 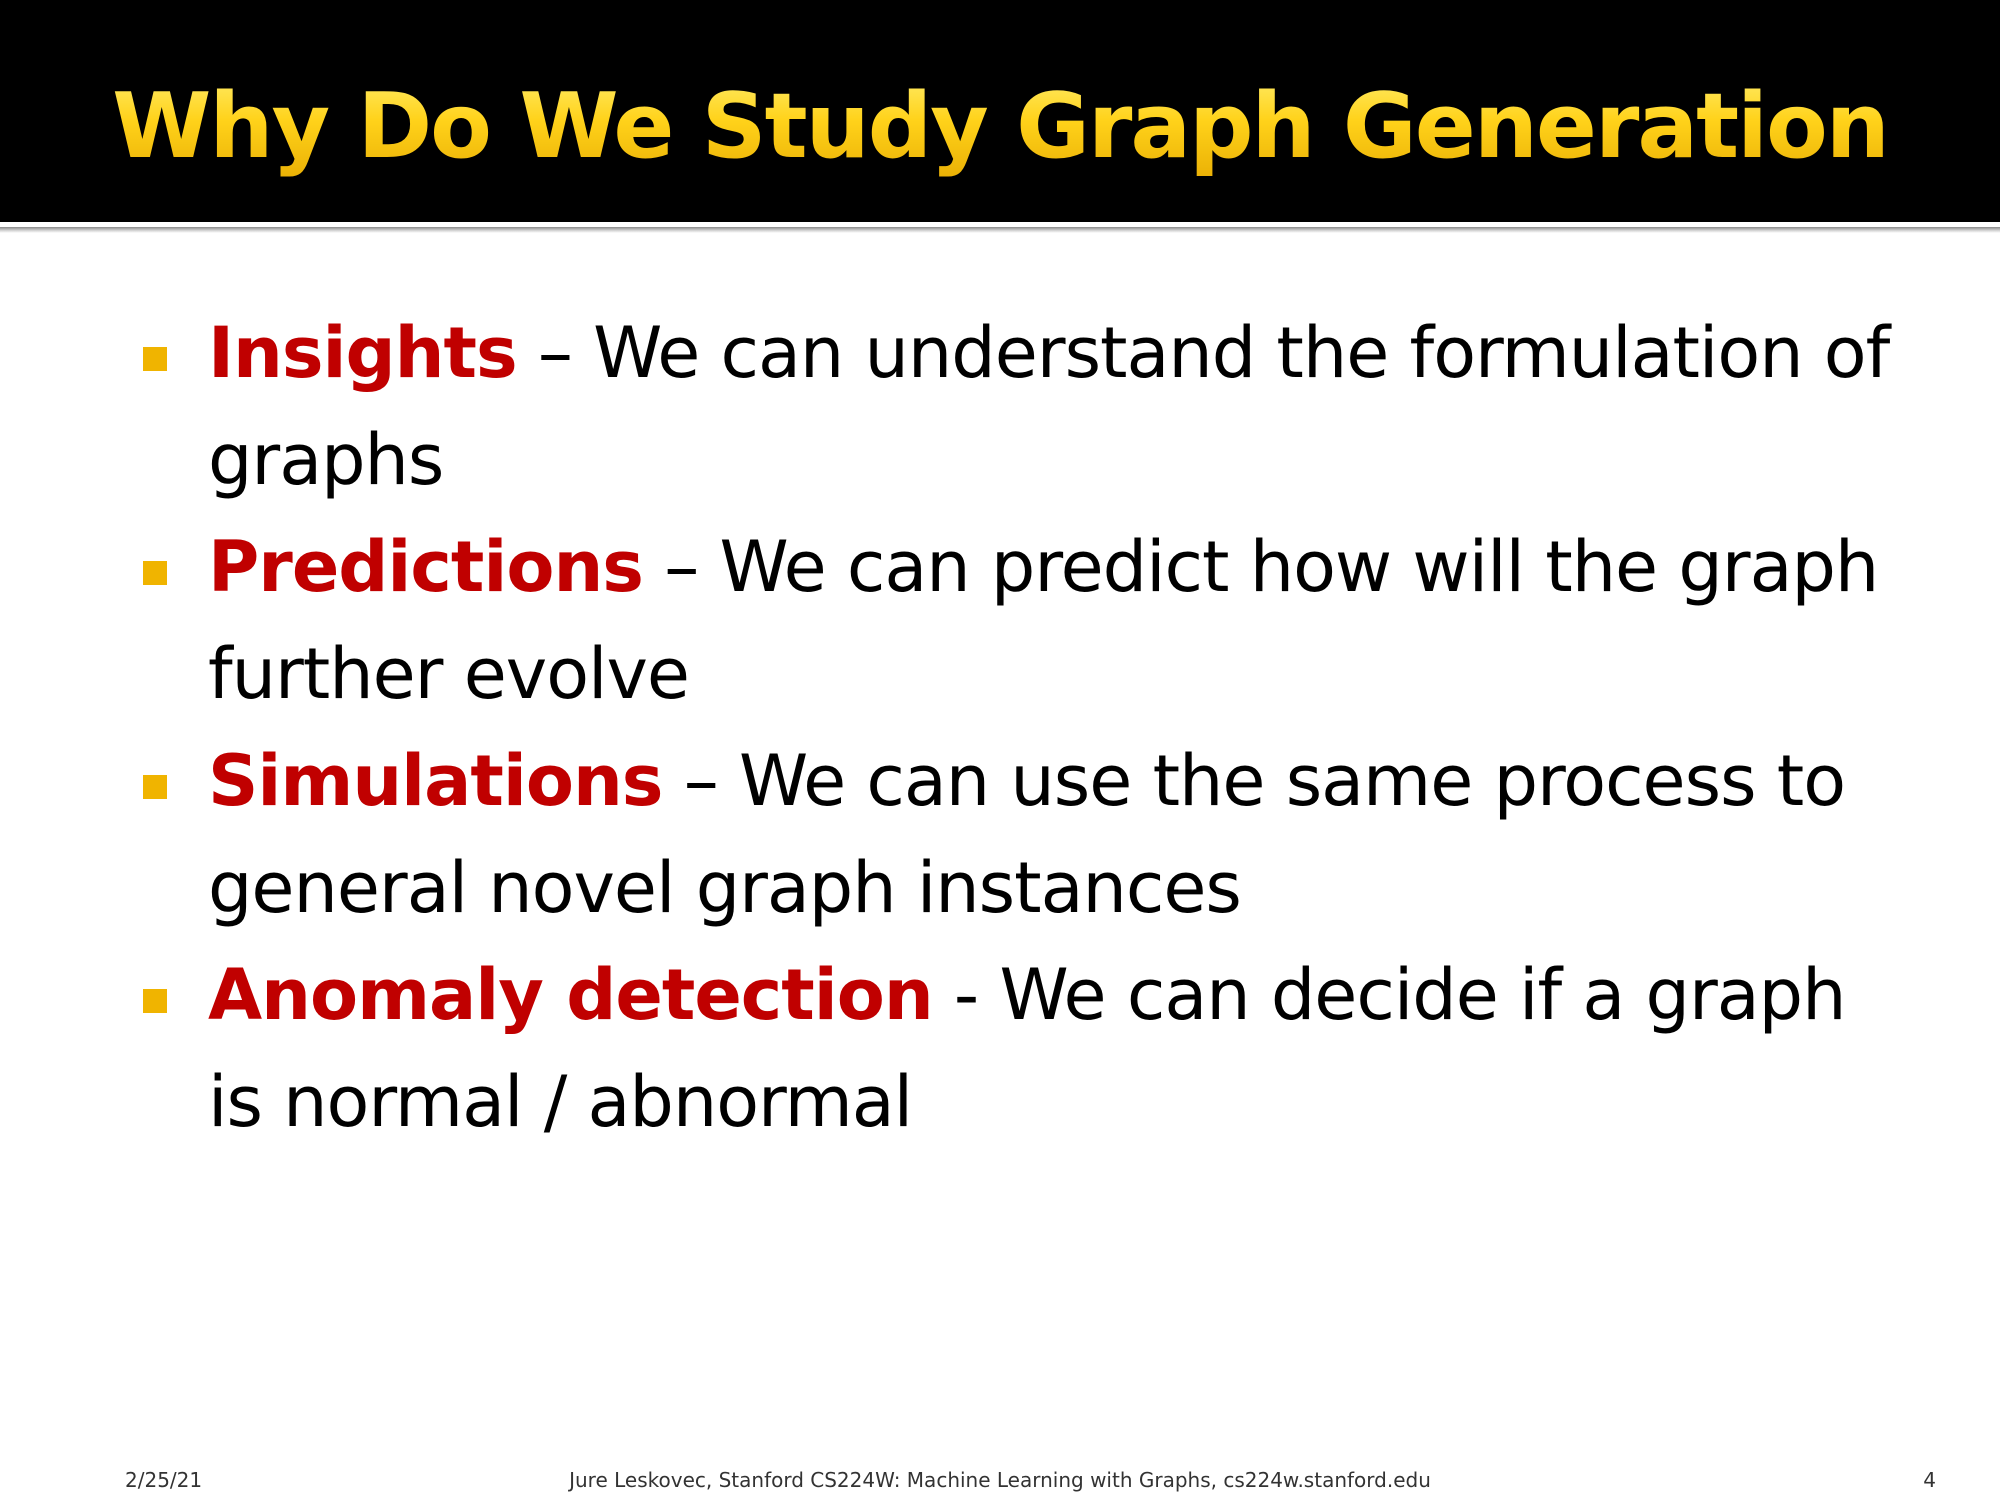 I want to click on title-divider, so click(x=1000, y=224).